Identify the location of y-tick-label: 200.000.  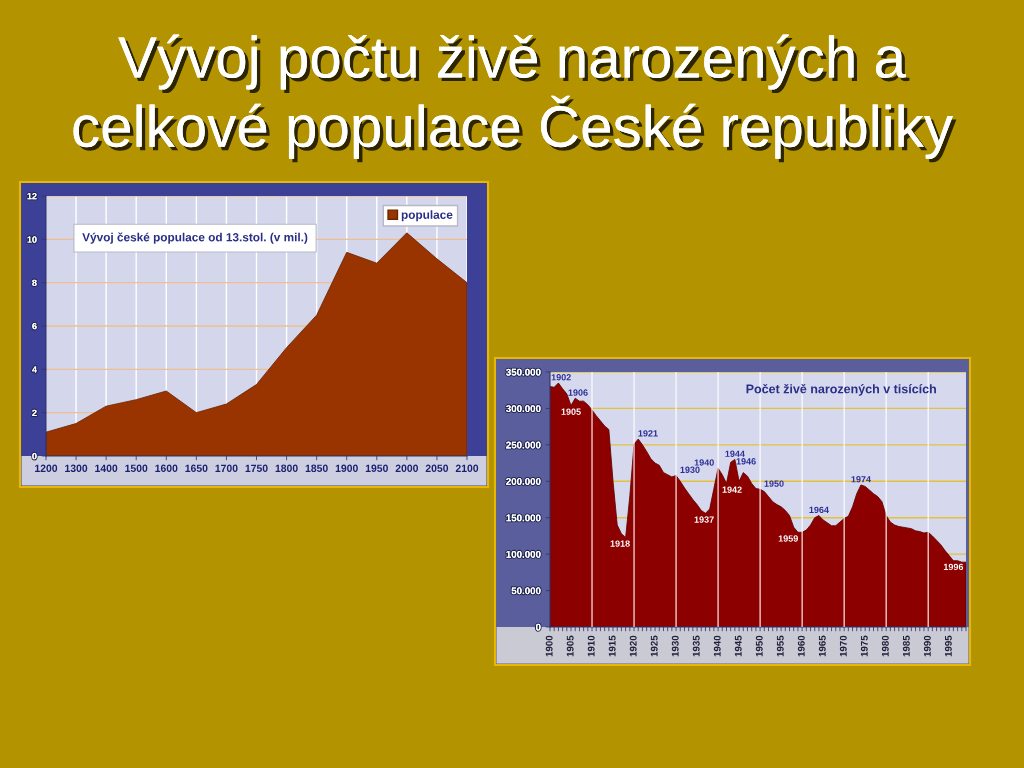
(523, 481).